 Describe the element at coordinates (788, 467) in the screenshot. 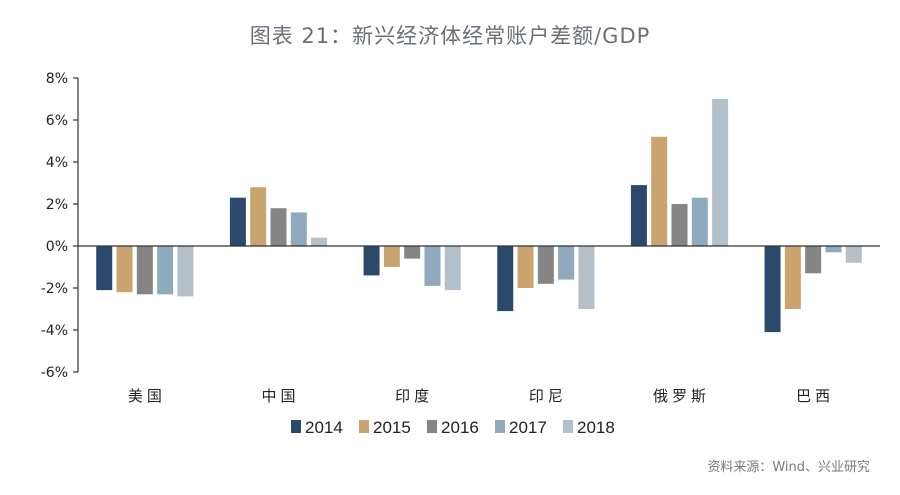

I see `source-note: 资料来源：Wind、兴业研究` at that location.